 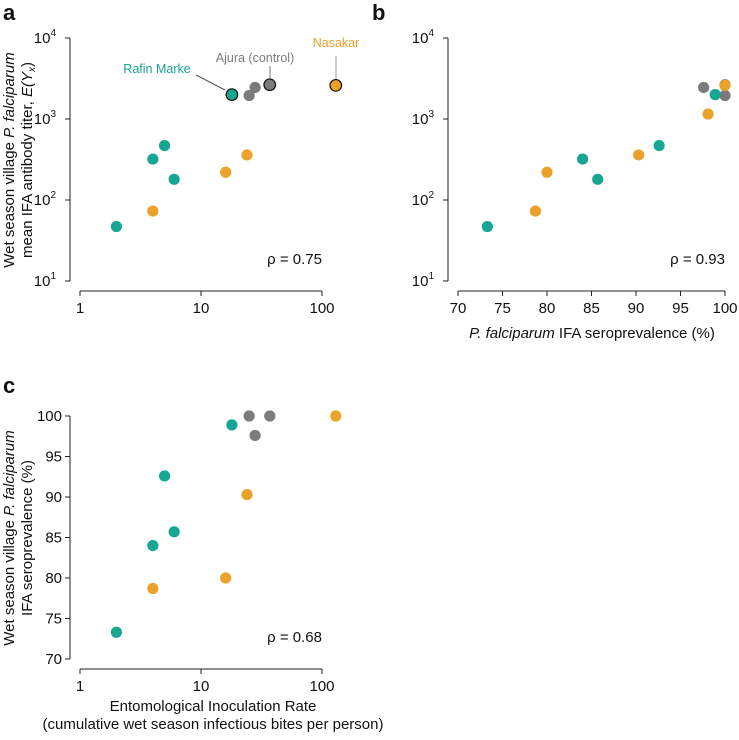 I want to click on y-tick-base: 70, so click(x=53, y=659).